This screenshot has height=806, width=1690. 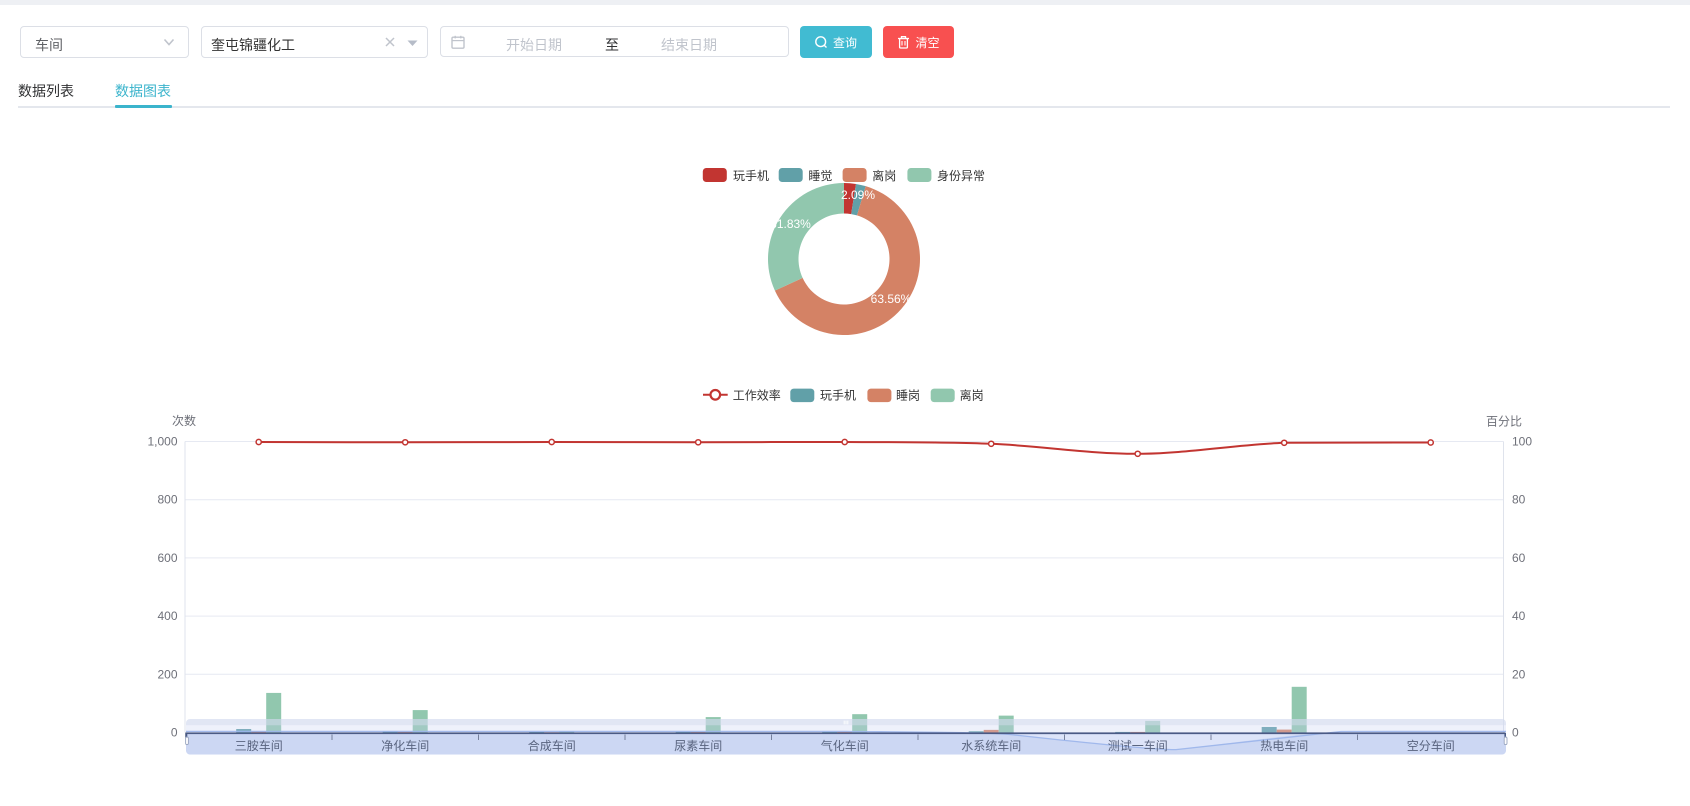 I want to click on svg-text: 睡岗, so click(x=908, y=396).